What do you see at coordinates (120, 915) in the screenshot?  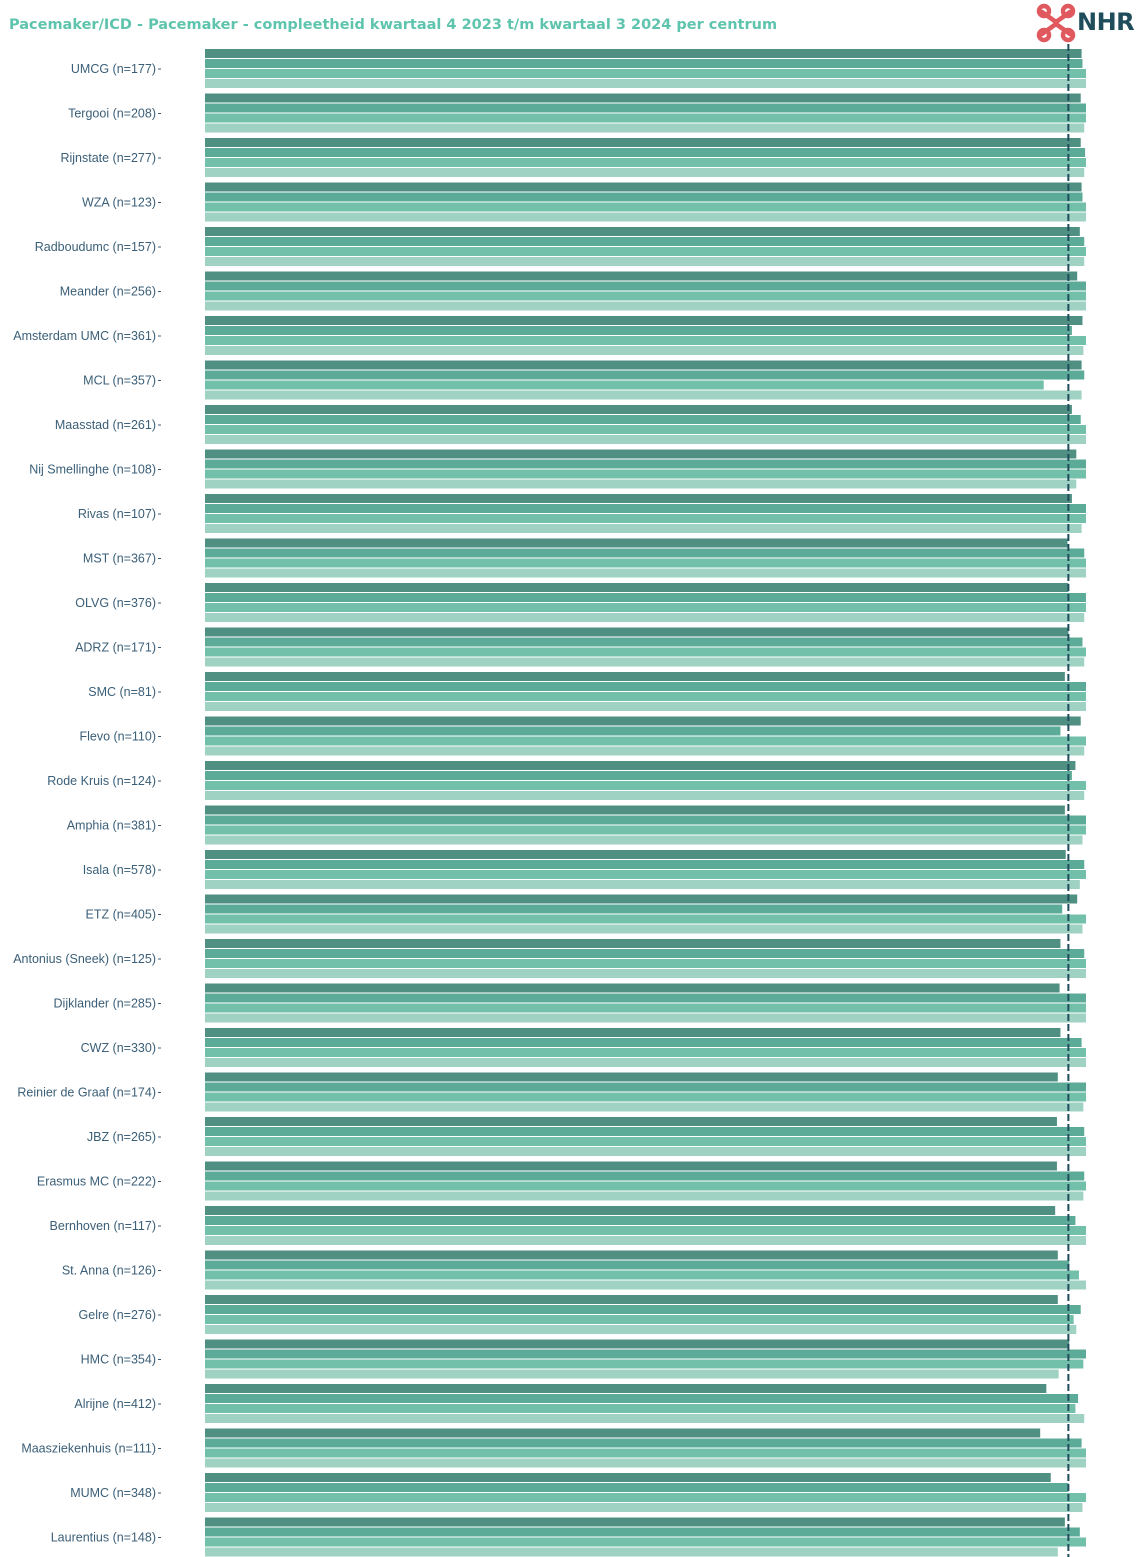 I see `category-label: ETZ (n=405)` at bounding box center [120, 915].